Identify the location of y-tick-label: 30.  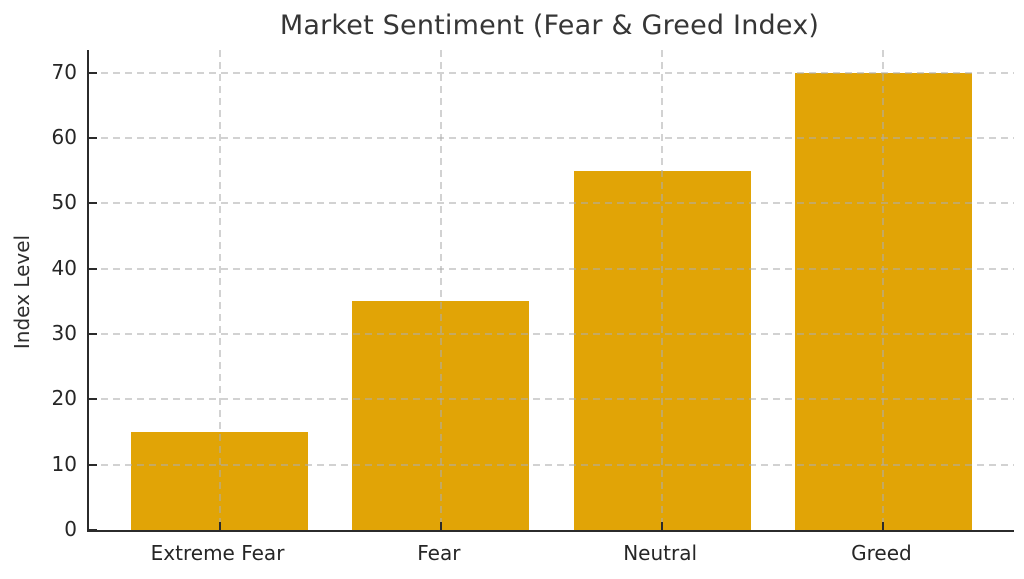
(64, 333).